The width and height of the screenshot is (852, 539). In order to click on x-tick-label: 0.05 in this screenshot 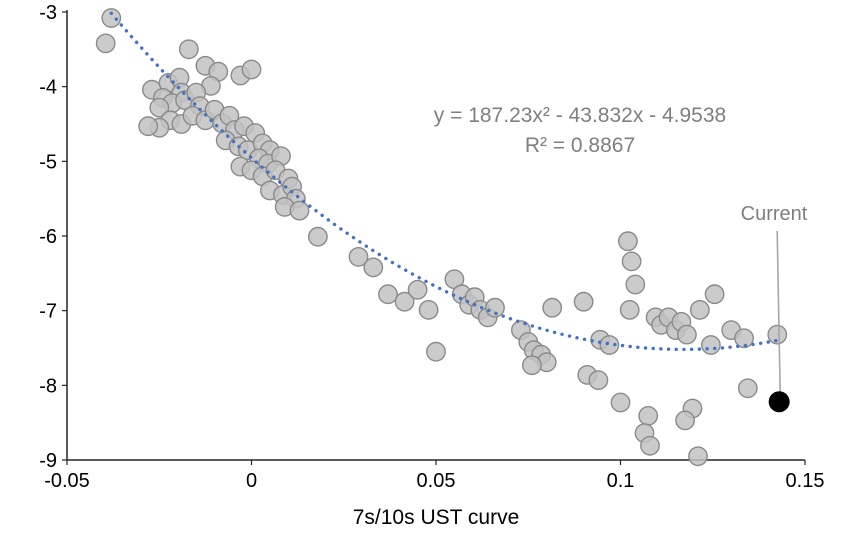, I will do `click(436, 481)`.